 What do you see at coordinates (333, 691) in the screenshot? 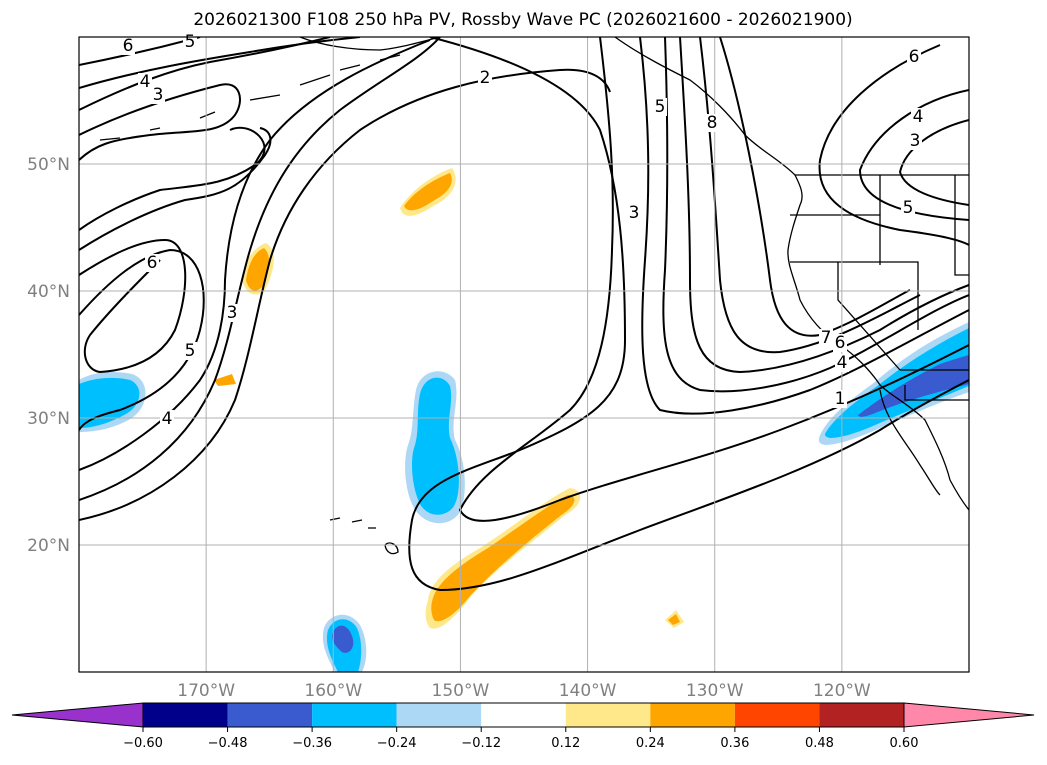
I see `lon-tick-label: 160°W` at bounding box center [333, 691].